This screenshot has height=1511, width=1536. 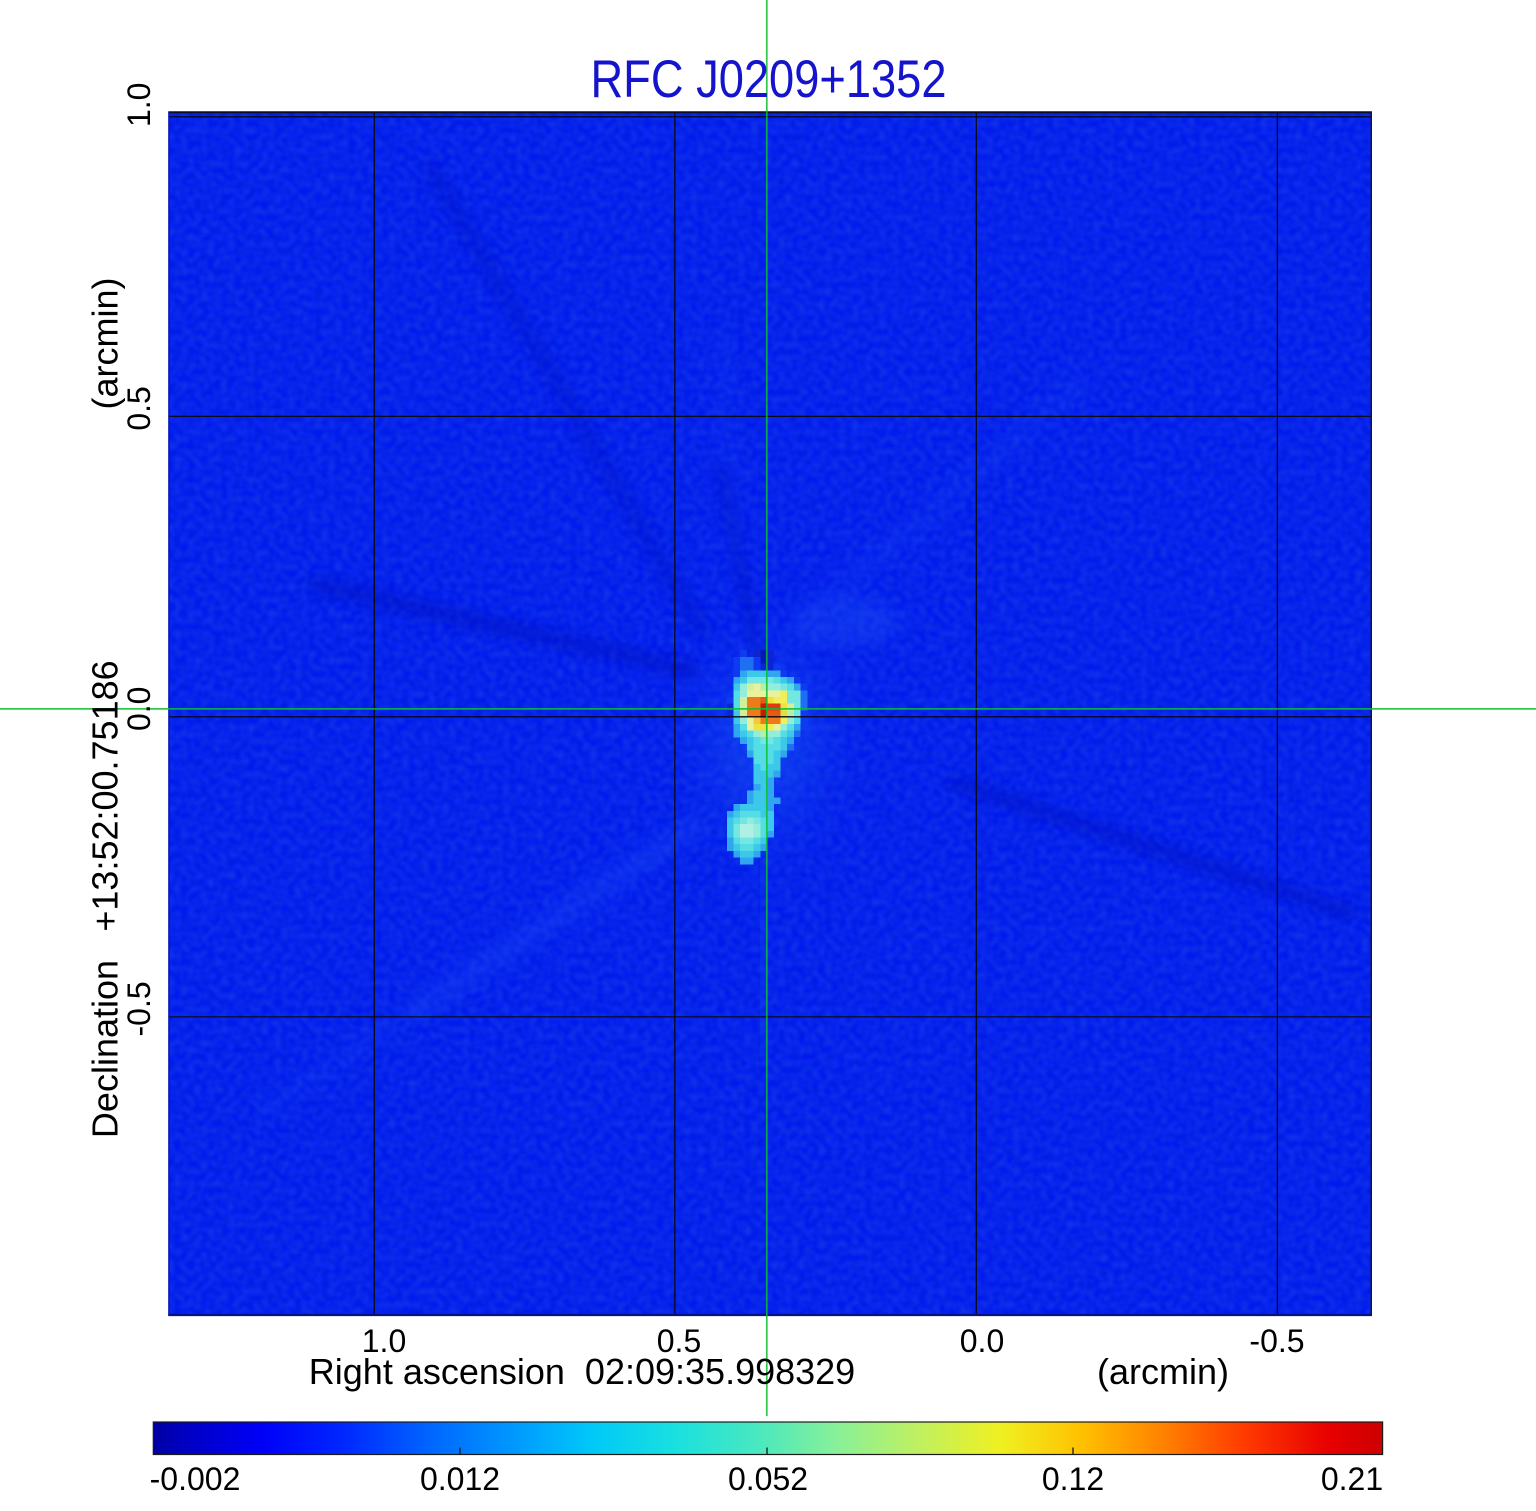 I want to click on svg-text: -0.002, so click(x=195, y=1479).